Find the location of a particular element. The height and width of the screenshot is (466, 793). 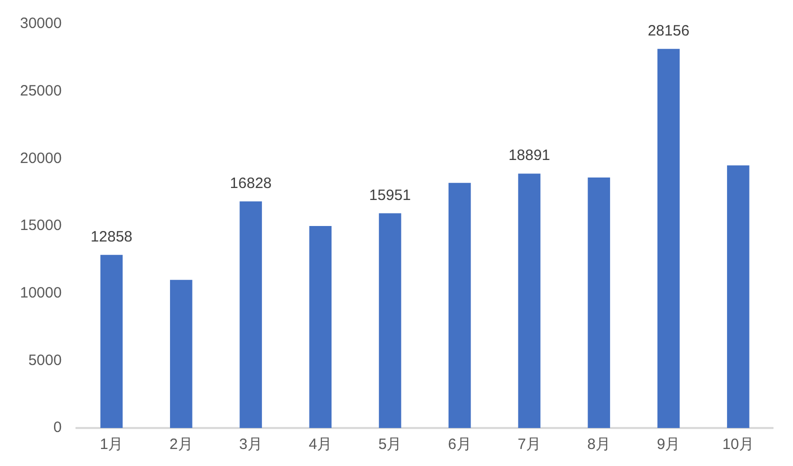

data-label: 15951 is located at coordinates (390, 195).